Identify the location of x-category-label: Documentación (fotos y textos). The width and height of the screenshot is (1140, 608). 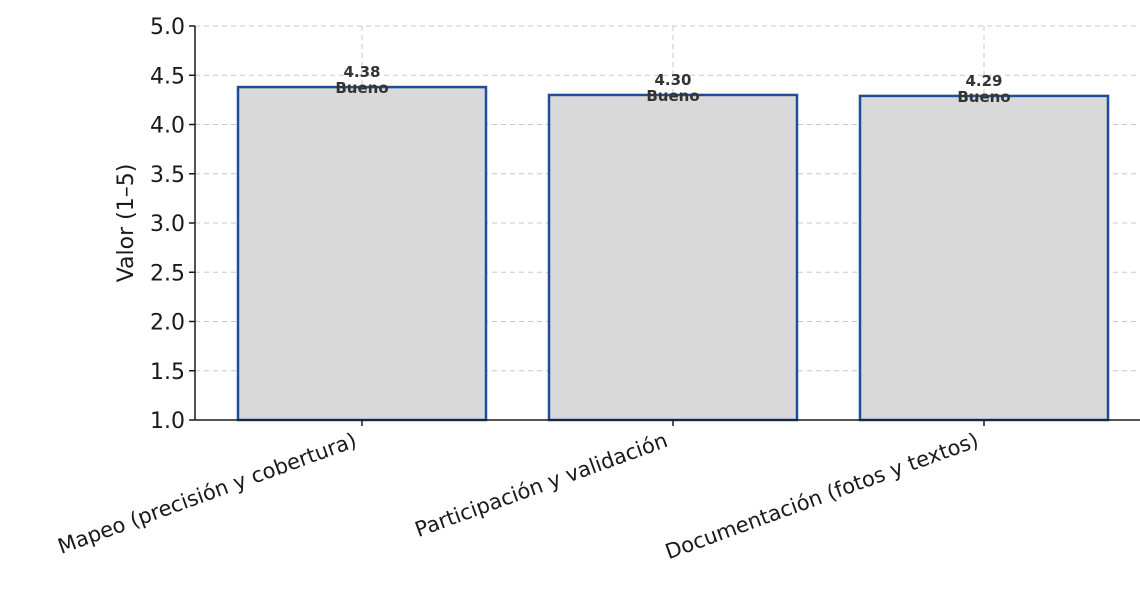
(822, 496).